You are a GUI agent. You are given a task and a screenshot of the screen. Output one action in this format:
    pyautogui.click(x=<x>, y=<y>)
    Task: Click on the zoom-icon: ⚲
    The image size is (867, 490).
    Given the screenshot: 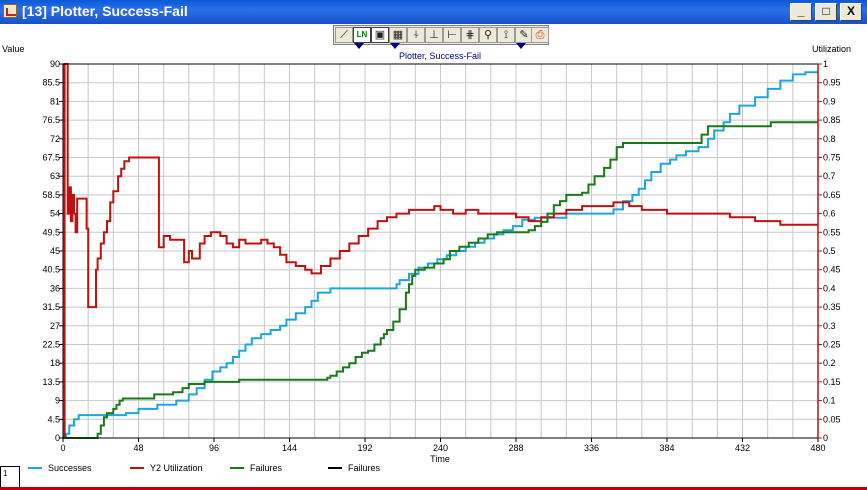 What is the action you would take?
    pyautogui.click(x=488, y=35)
    